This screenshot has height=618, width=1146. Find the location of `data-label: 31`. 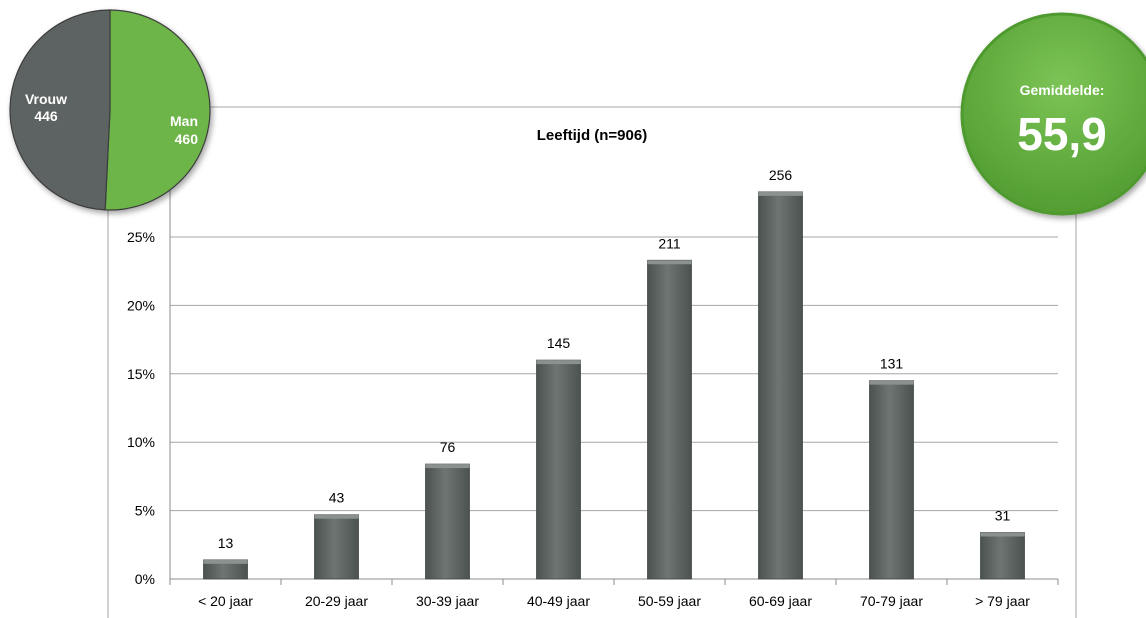

data-label: 31 is located at coordinates (1003, 515).